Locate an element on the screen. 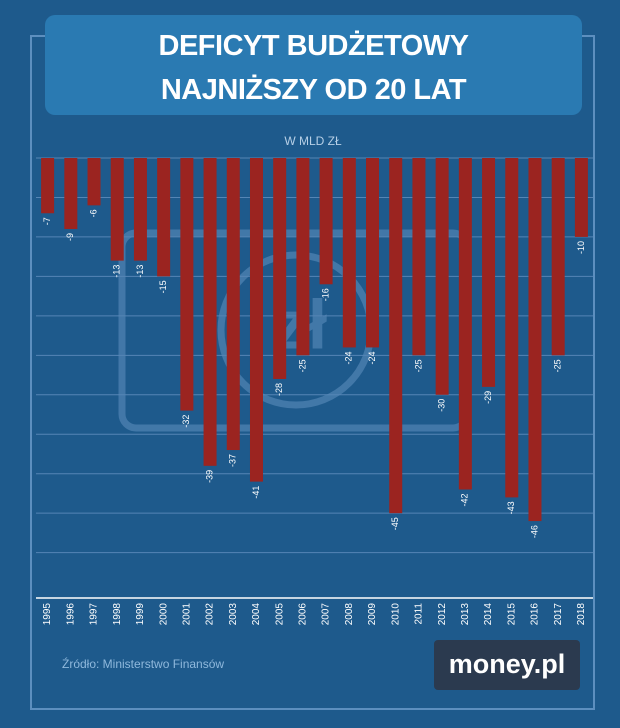 This screenshot has height=728, width=620. value-label: -10 is located at coordinates (581, 247).